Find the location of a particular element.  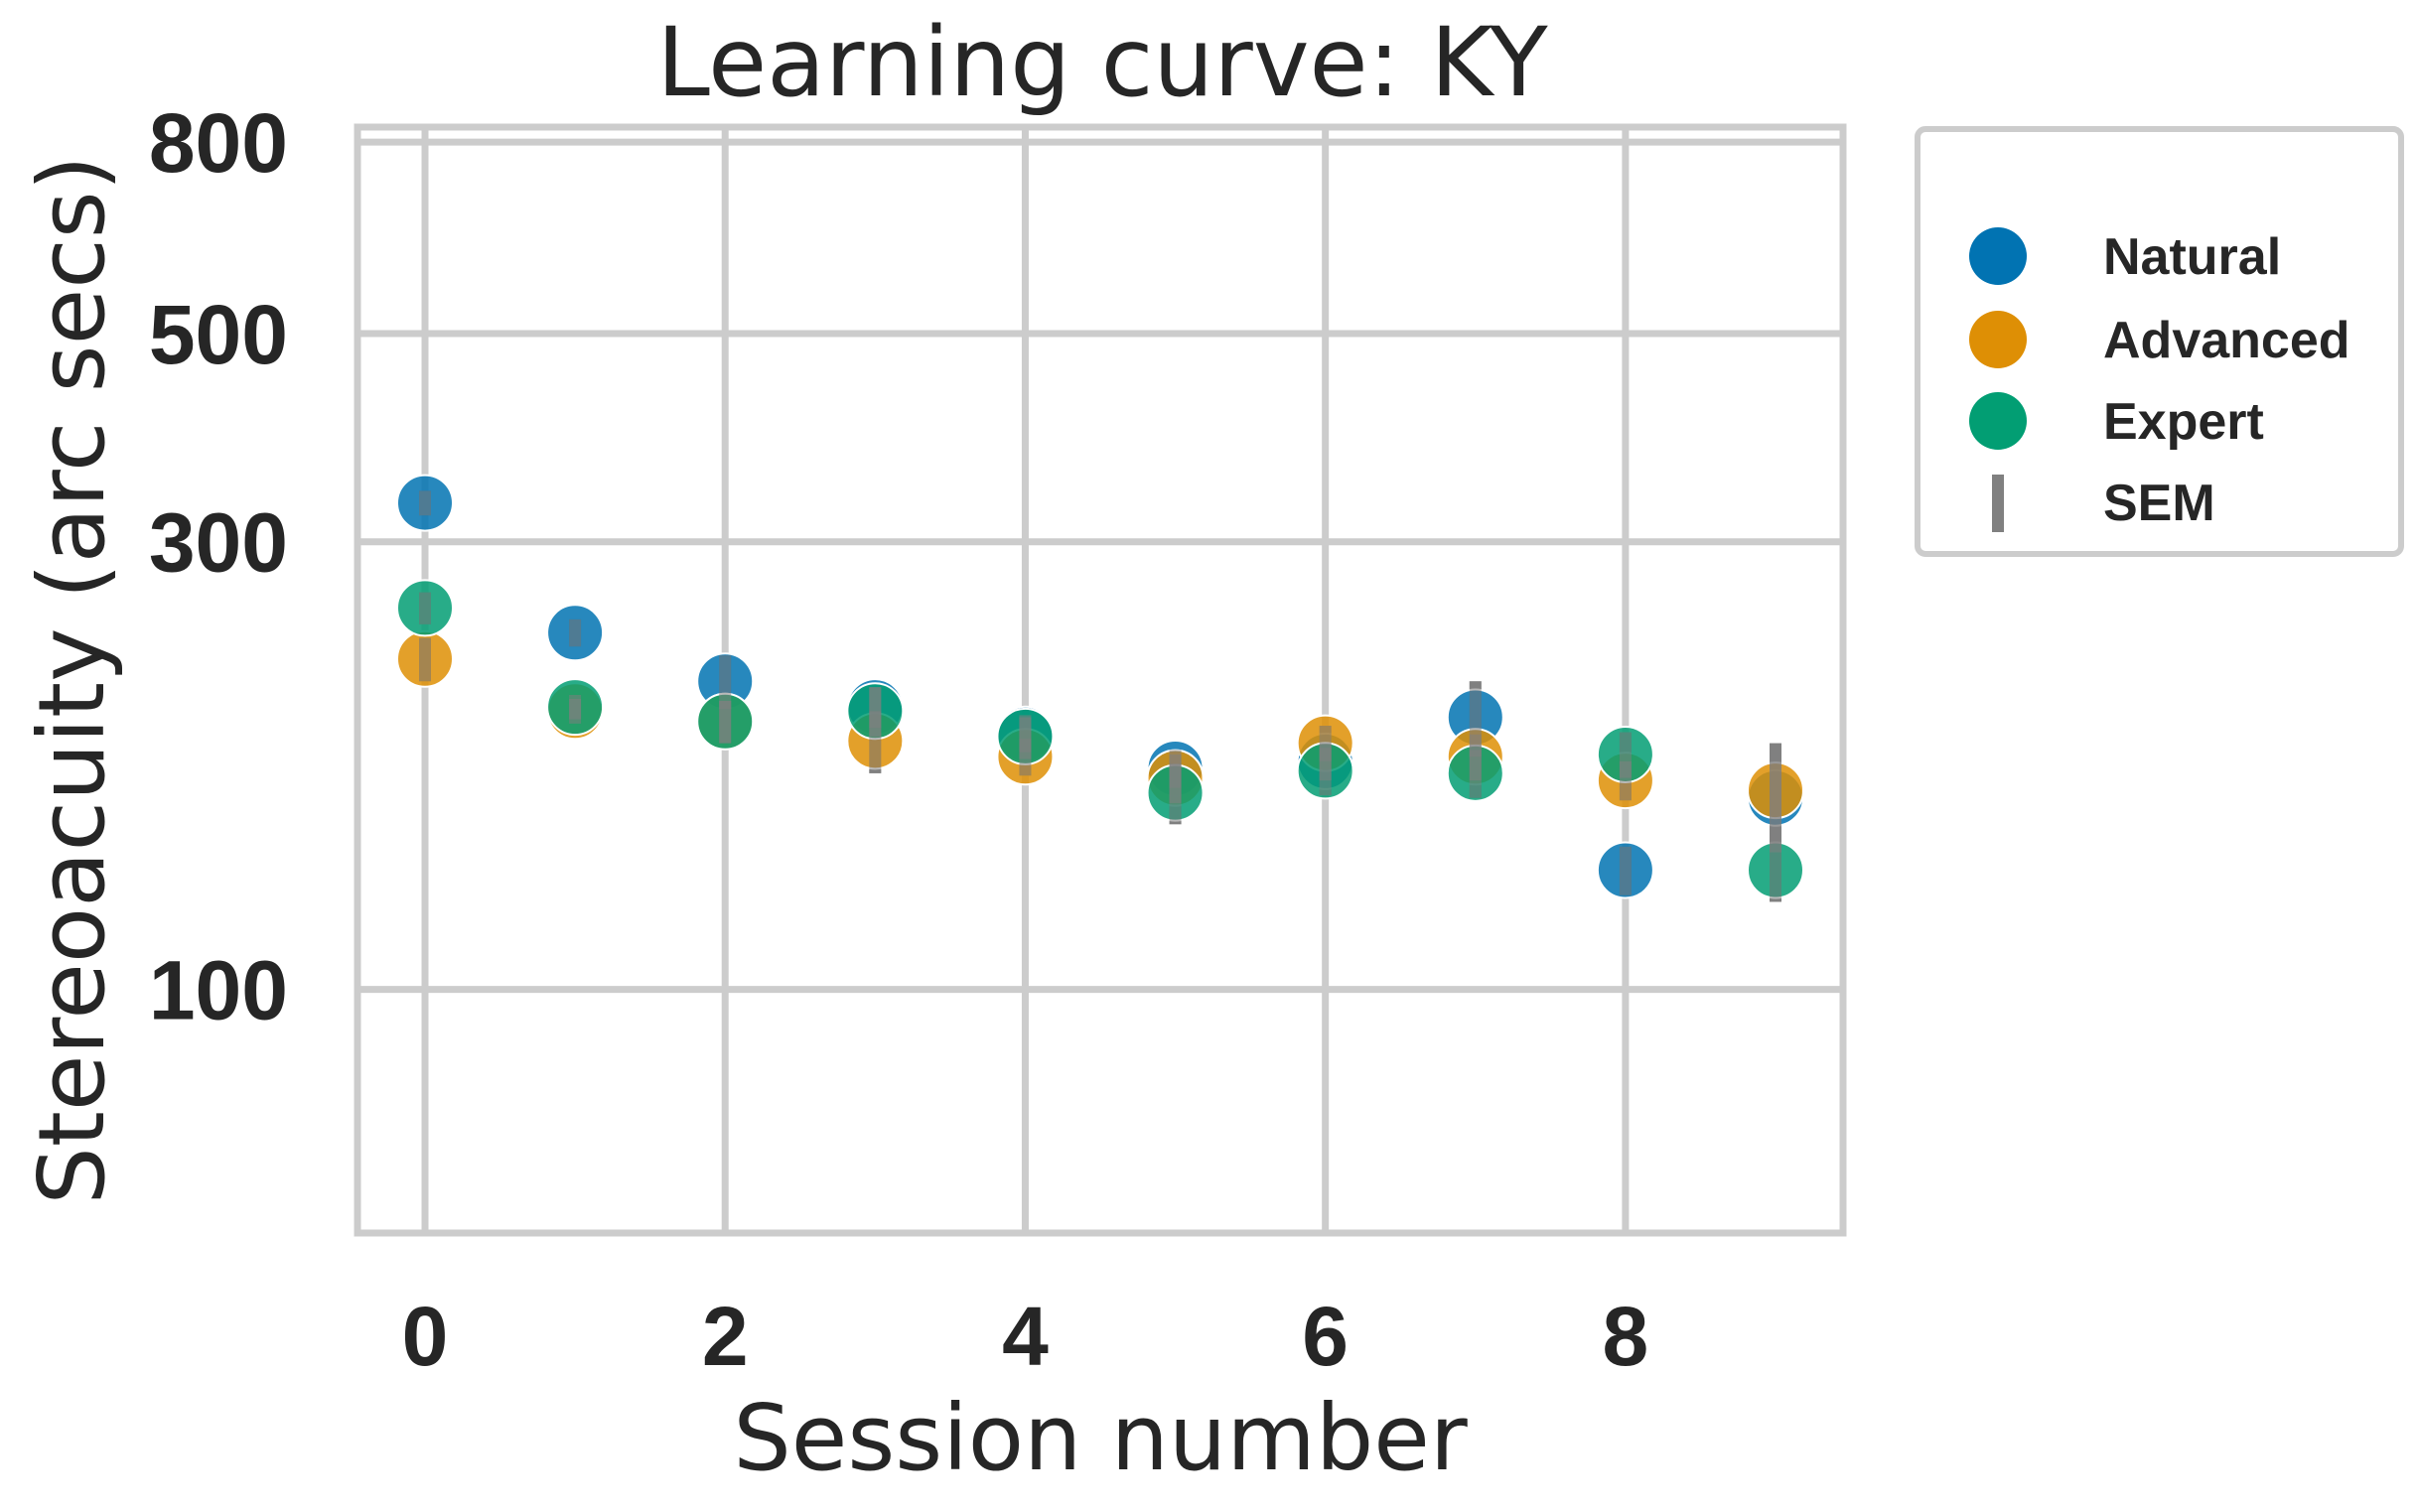

x-tick-labels: 0 2 4 6 8 is located at coordinates (1025, 1337).